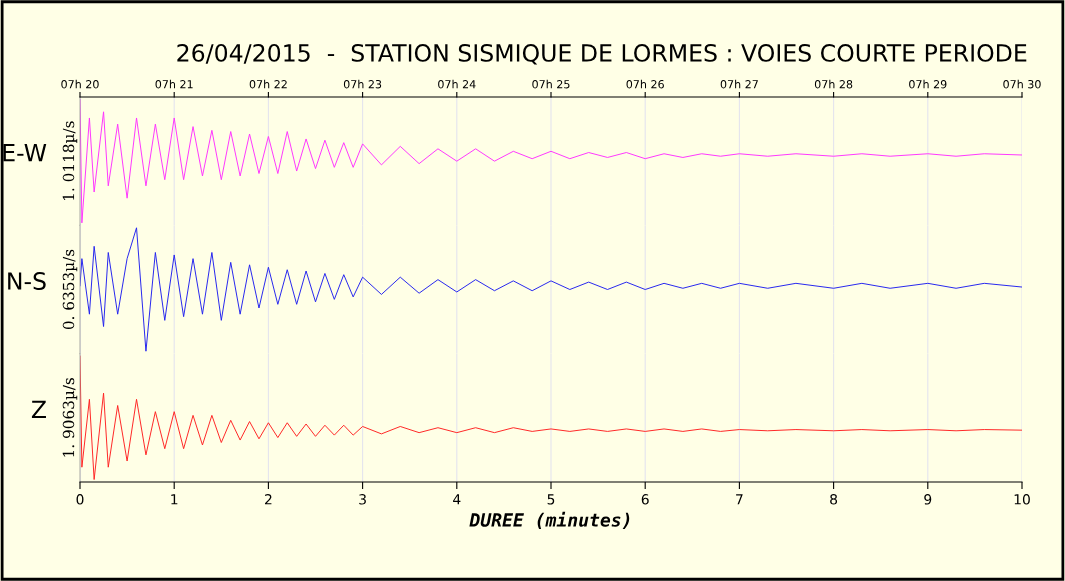  What do you see at coordinates (457, 84) in the screenshot?
I see `text: 07h 24` at bounding box center [457, 84].